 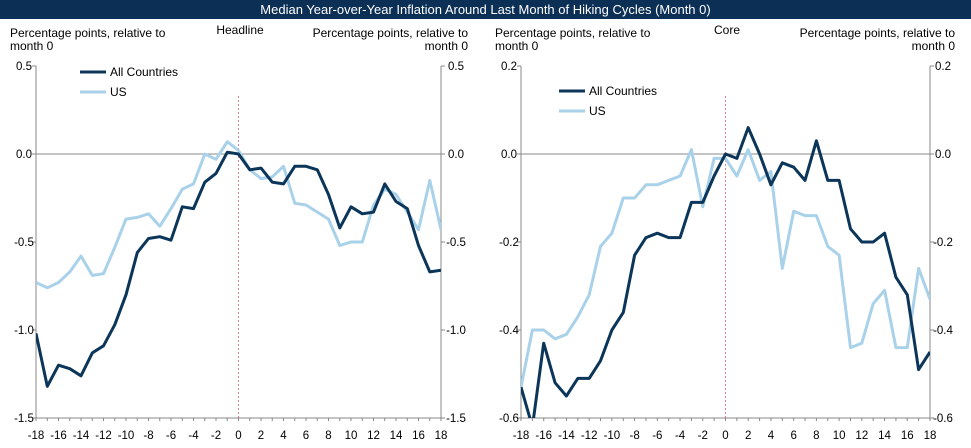 What do you see at coordinates (456, 331) in the screenshot?
I see `y-tick-label-right: -1.0` at bounding box center [456, 331].